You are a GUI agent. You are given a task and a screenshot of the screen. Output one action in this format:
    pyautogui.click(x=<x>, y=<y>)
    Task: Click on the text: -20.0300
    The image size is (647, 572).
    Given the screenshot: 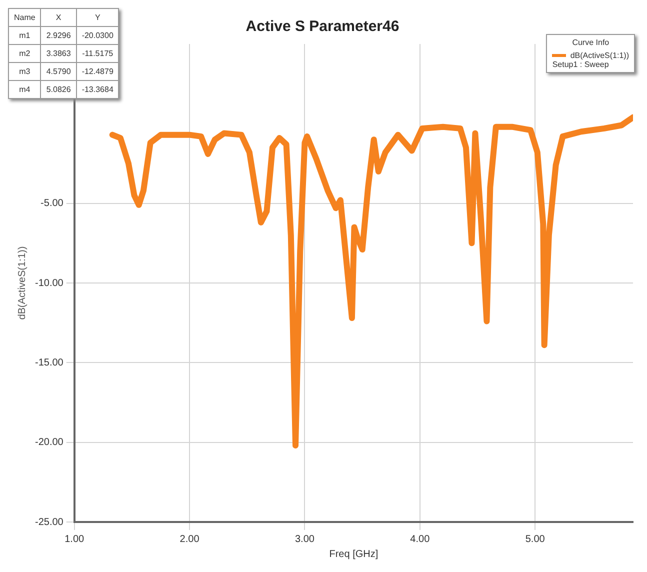 What is the action you would take?
    pyautogui.click(x=97, y=35)
    